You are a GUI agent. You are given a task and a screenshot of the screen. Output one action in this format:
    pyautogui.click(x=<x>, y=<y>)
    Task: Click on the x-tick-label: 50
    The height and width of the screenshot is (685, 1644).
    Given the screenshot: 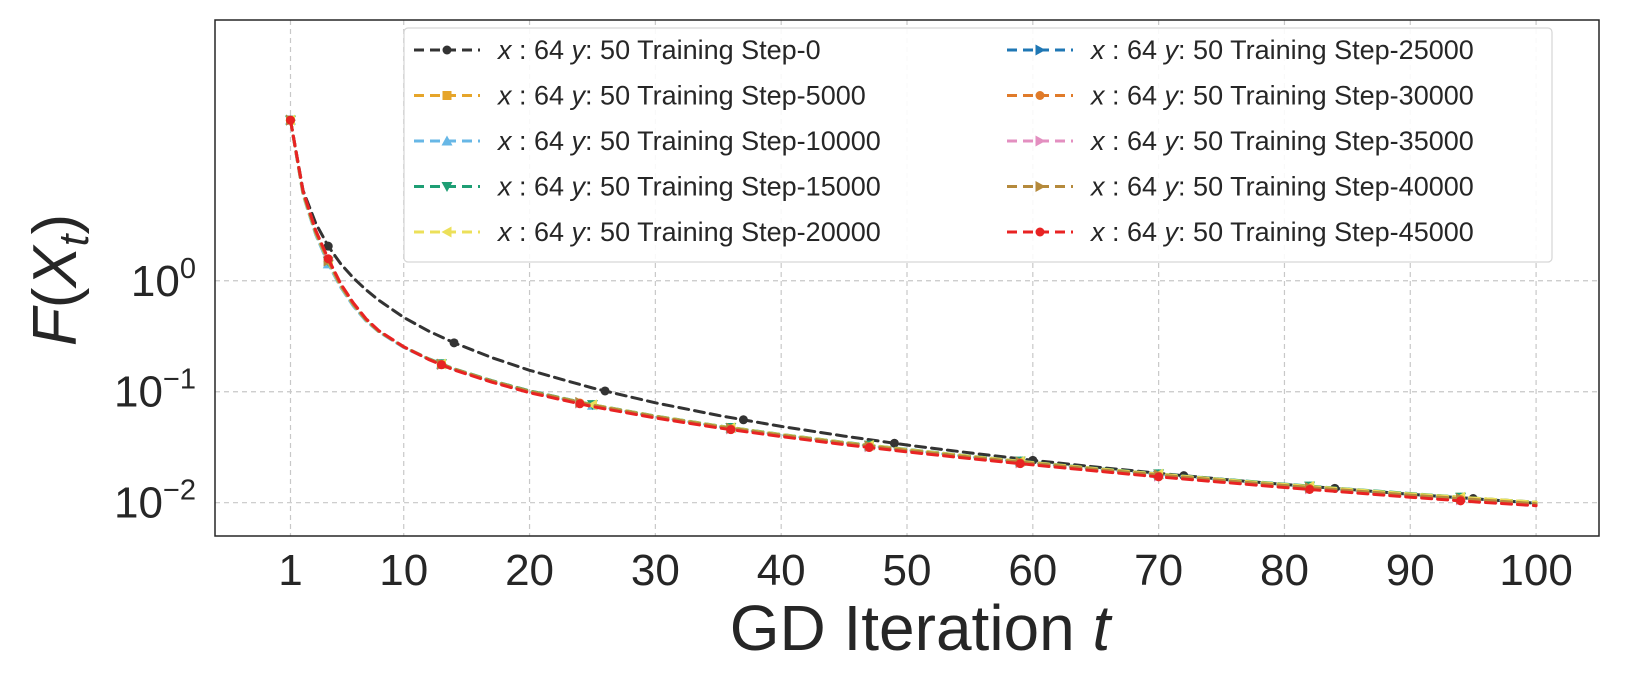 What is the action you would take?
    pyautogui.click(x=907, y=570)
    